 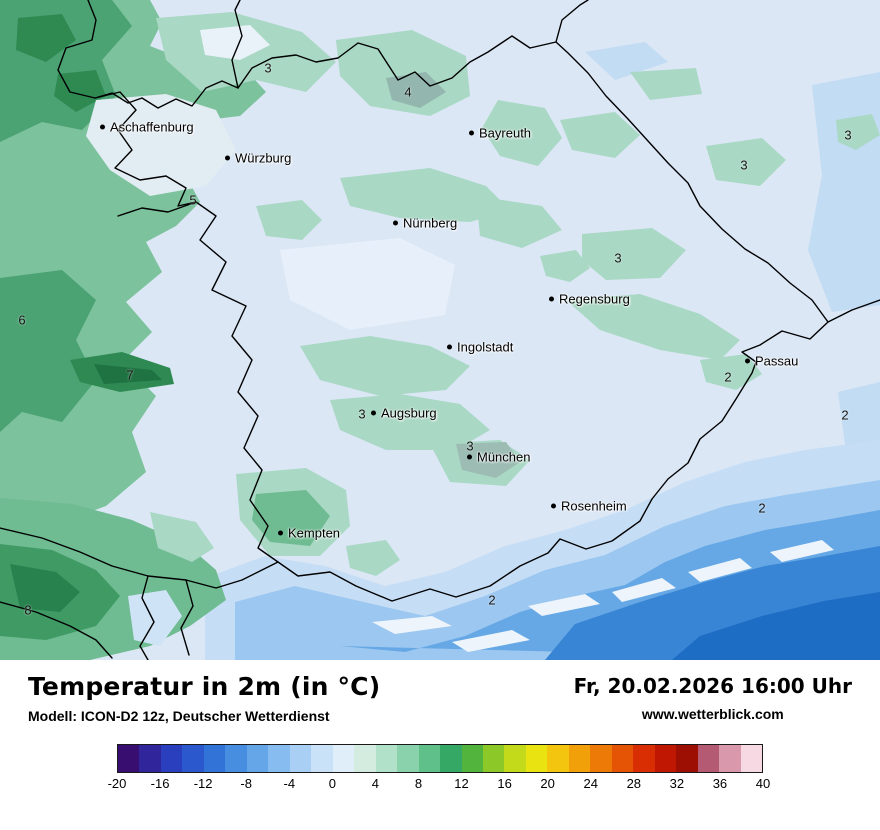 I want to click on city-marker: Augsburg, so click(x=404, y=413).